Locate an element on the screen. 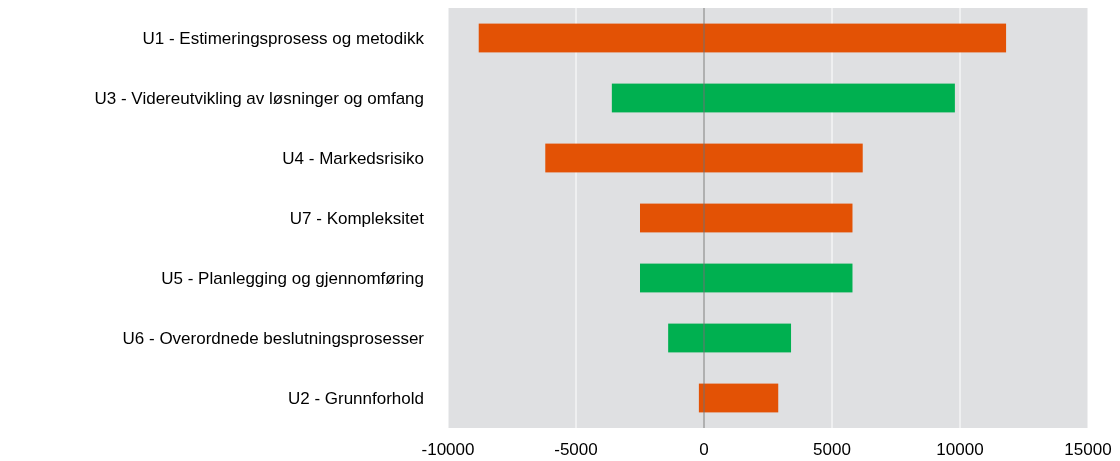  x-tick-label: -10000 is located at coordinates (448, 449).